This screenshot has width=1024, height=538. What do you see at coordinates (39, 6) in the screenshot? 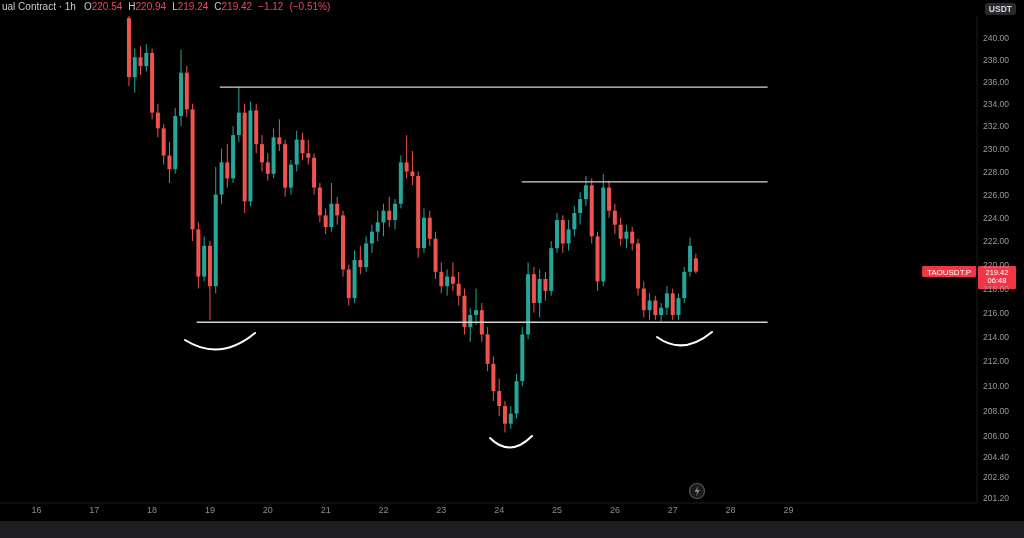
I see `chart-title: ual Contract · 1h` at bounding box center [39, 6].